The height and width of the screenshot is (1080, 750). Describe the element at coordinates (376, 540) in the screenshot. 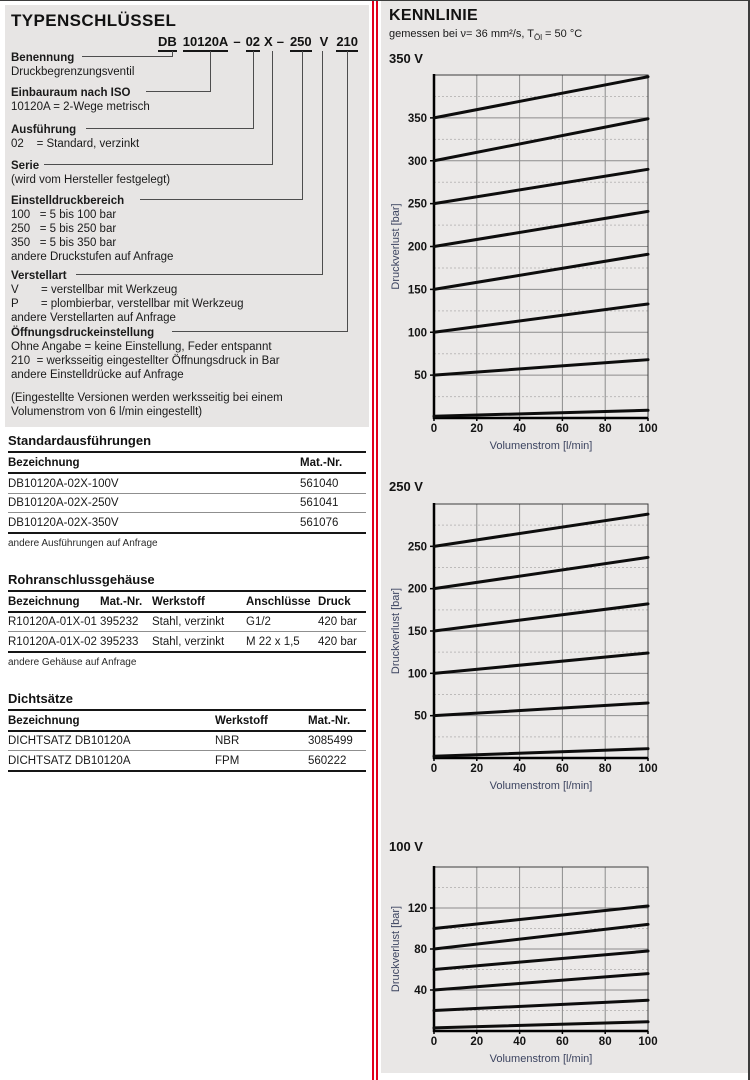

I see `red-divider-thick` at that location.